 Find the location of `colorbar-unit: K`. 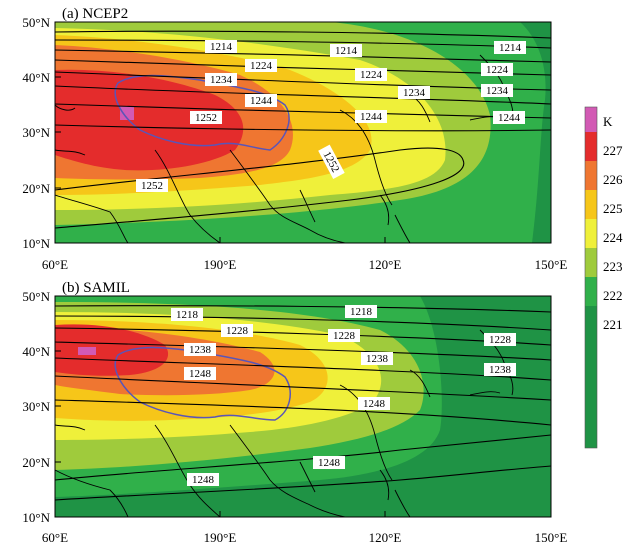

colorbar-unit: K is located at coordinates (608, 121).